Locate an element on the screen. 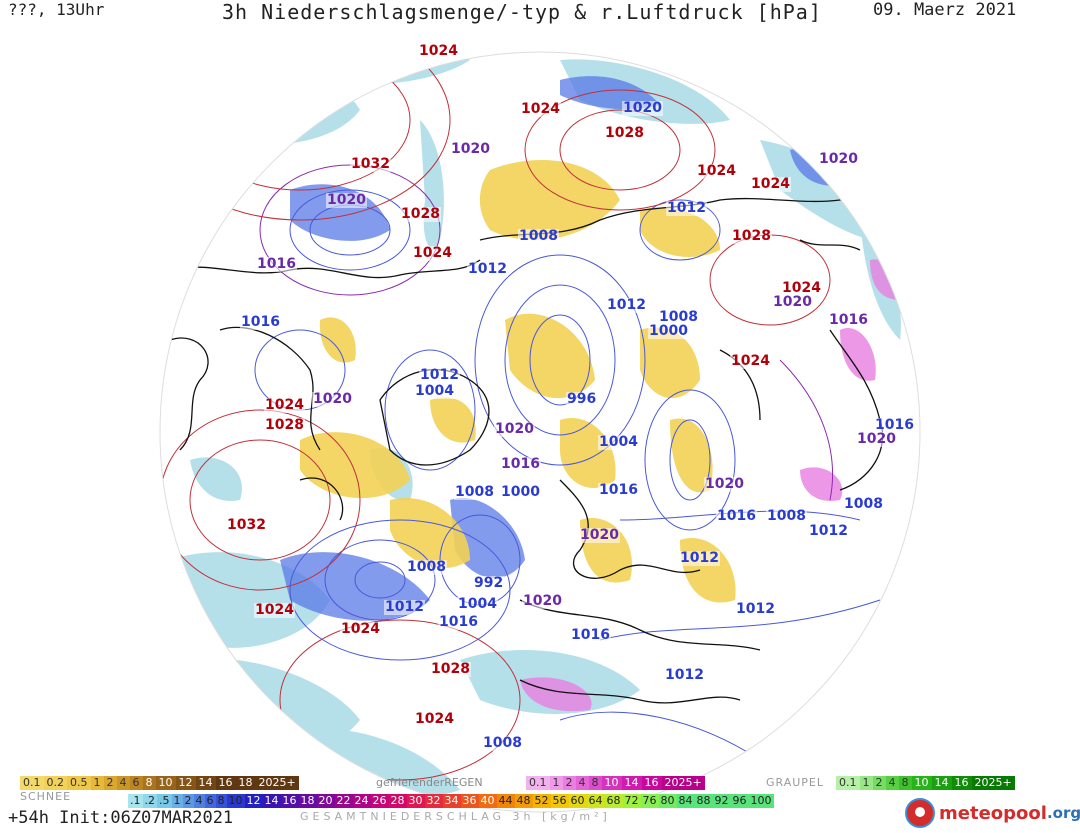  legend-total-swatch: 52 is located at coordinates (541, 801).